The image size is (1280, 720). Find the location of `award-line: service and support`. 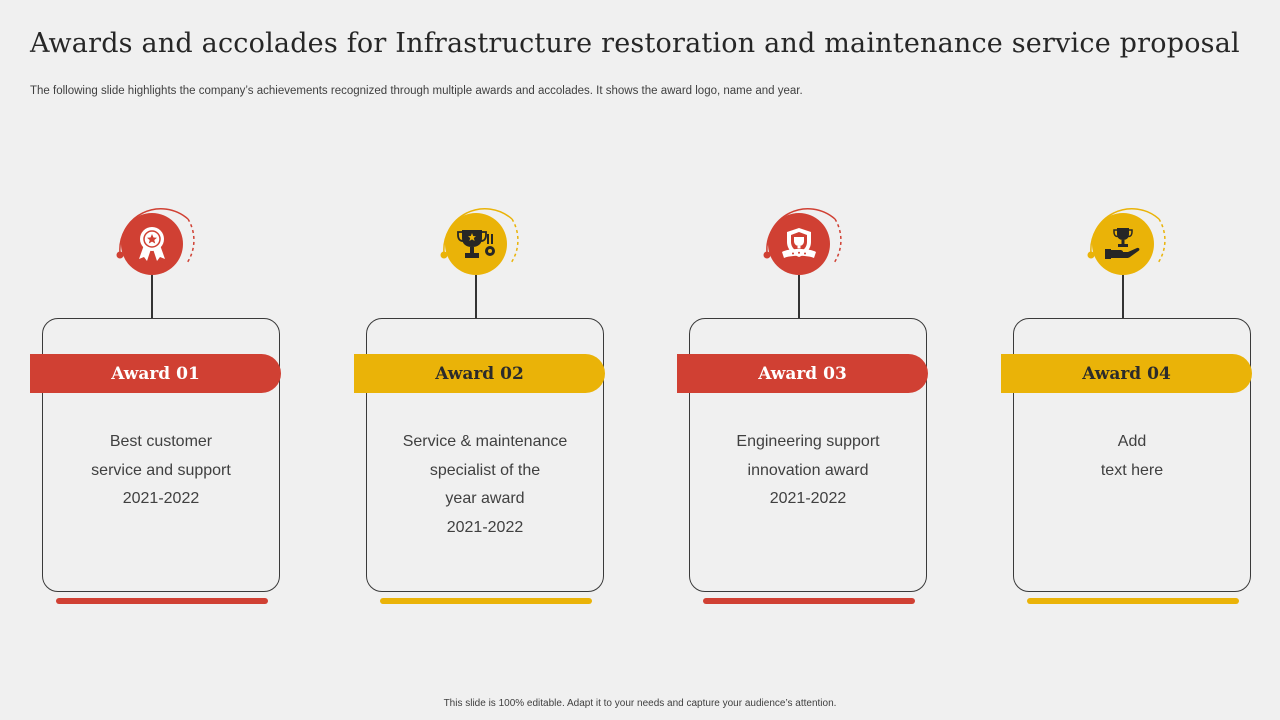

award-line: service and support is located at coordinates (161, 470).